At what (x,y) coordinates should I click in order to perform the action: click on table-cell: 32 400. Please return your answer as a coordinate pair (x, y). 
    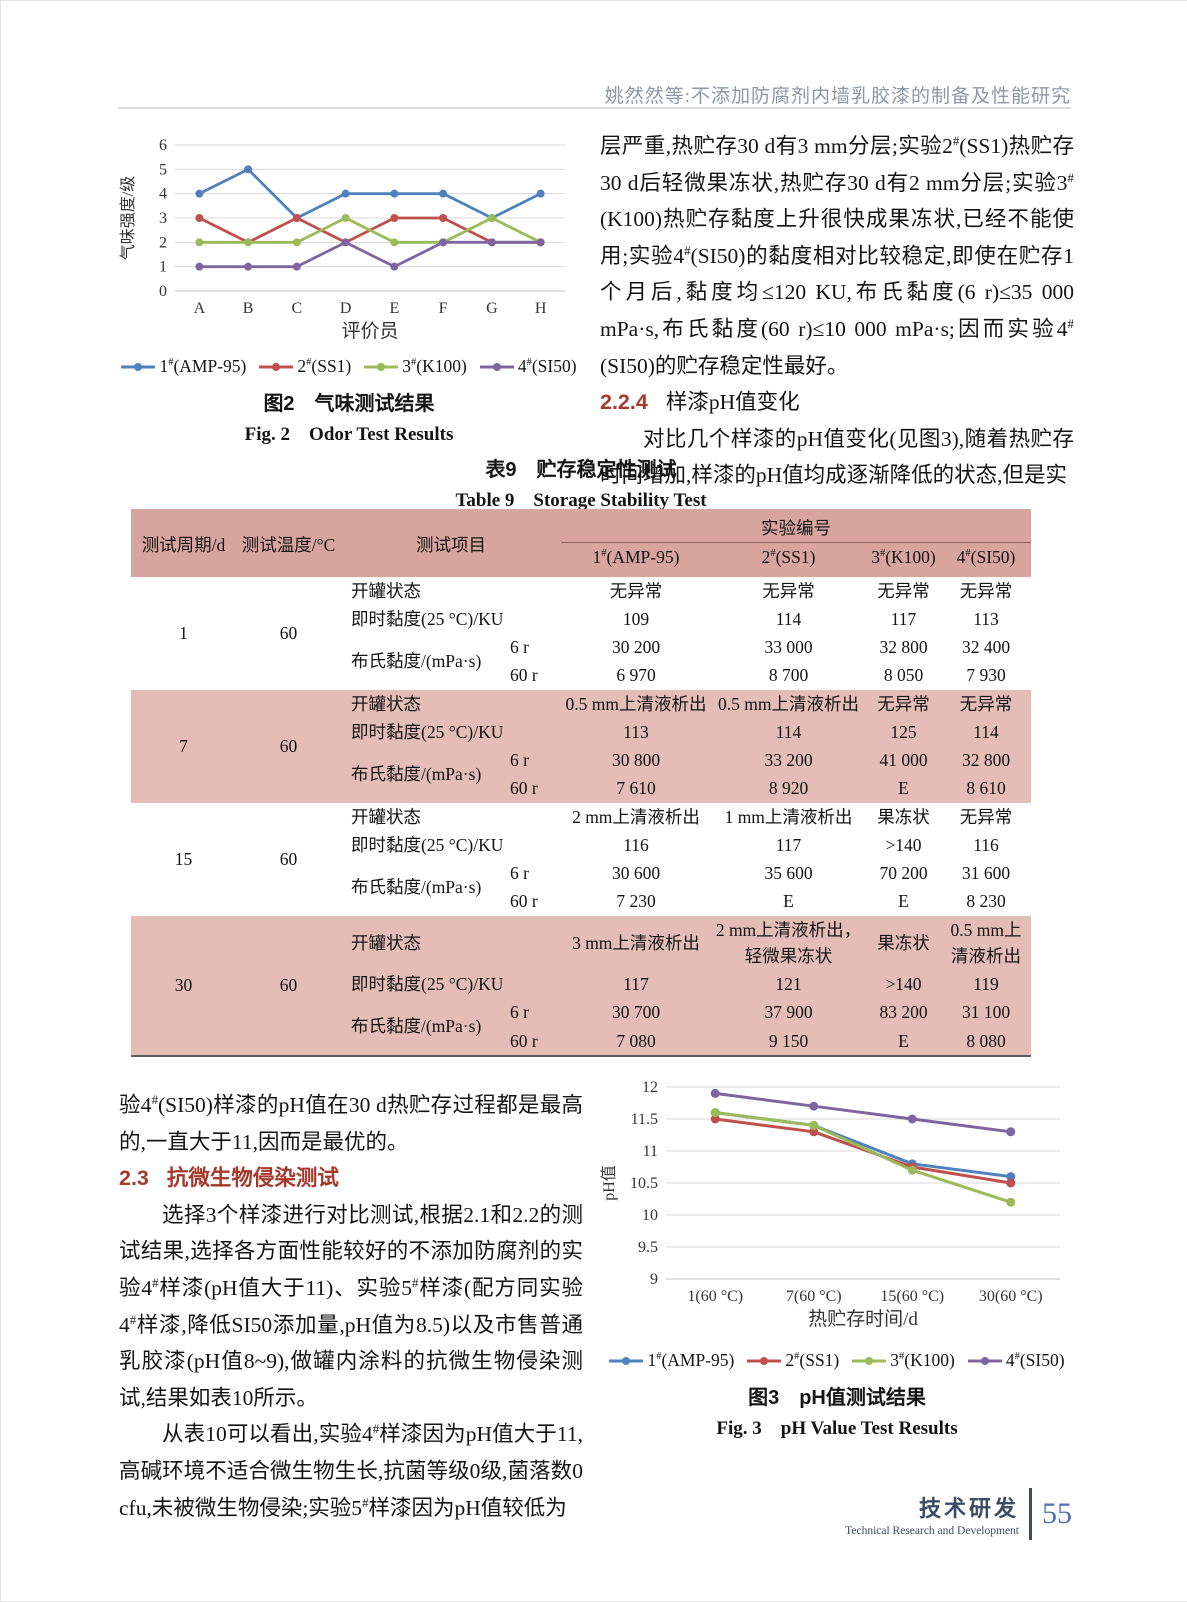
    Looking at the image, I should click on (986, 647).